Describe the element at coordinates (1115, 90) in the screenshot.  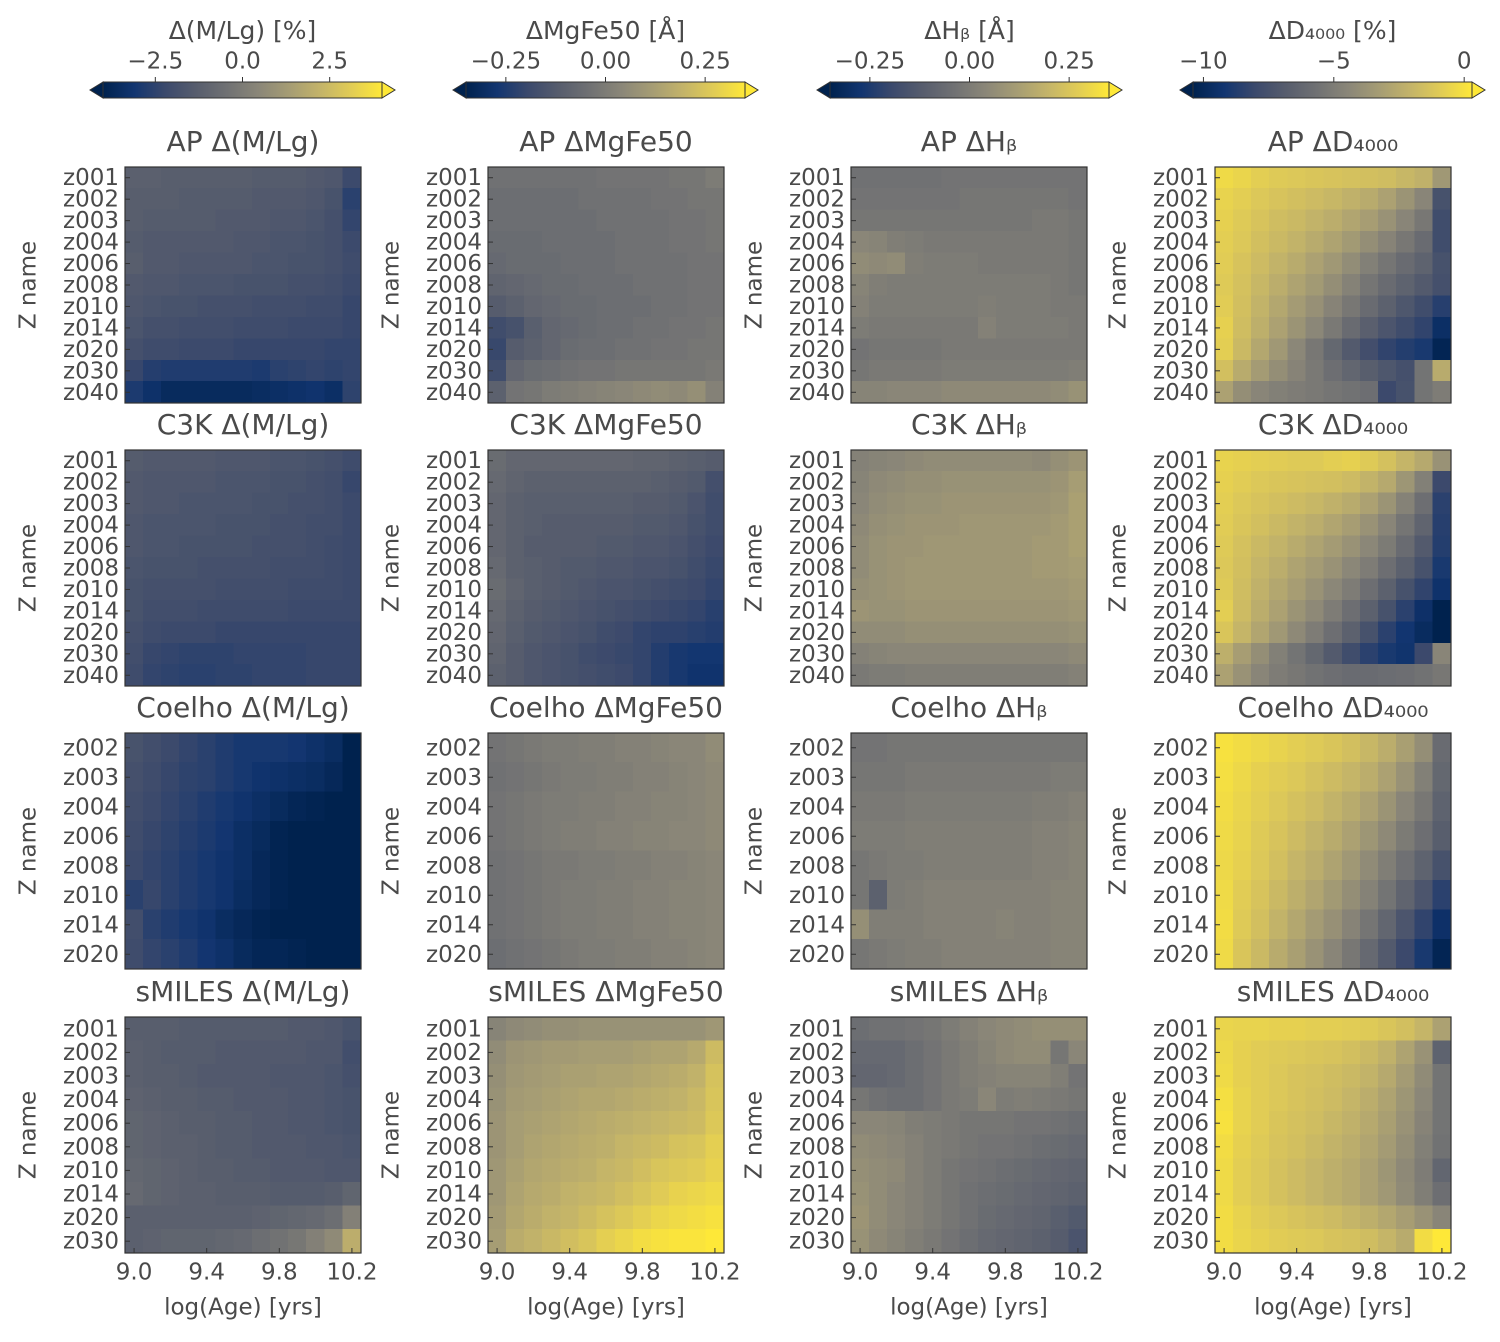
I see `colorbar-extend-high` at that location.